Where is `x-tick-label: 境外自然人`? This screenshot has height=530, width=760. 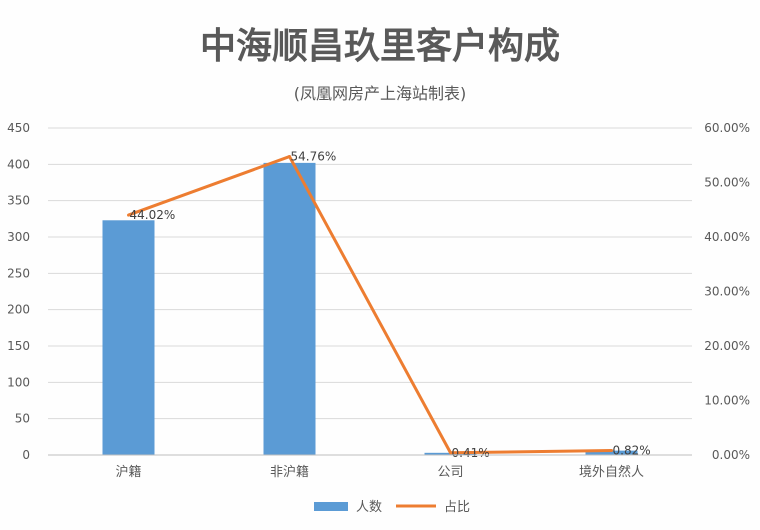
x-tick-label: 境外自然人 is located at coordinates (611, 472).